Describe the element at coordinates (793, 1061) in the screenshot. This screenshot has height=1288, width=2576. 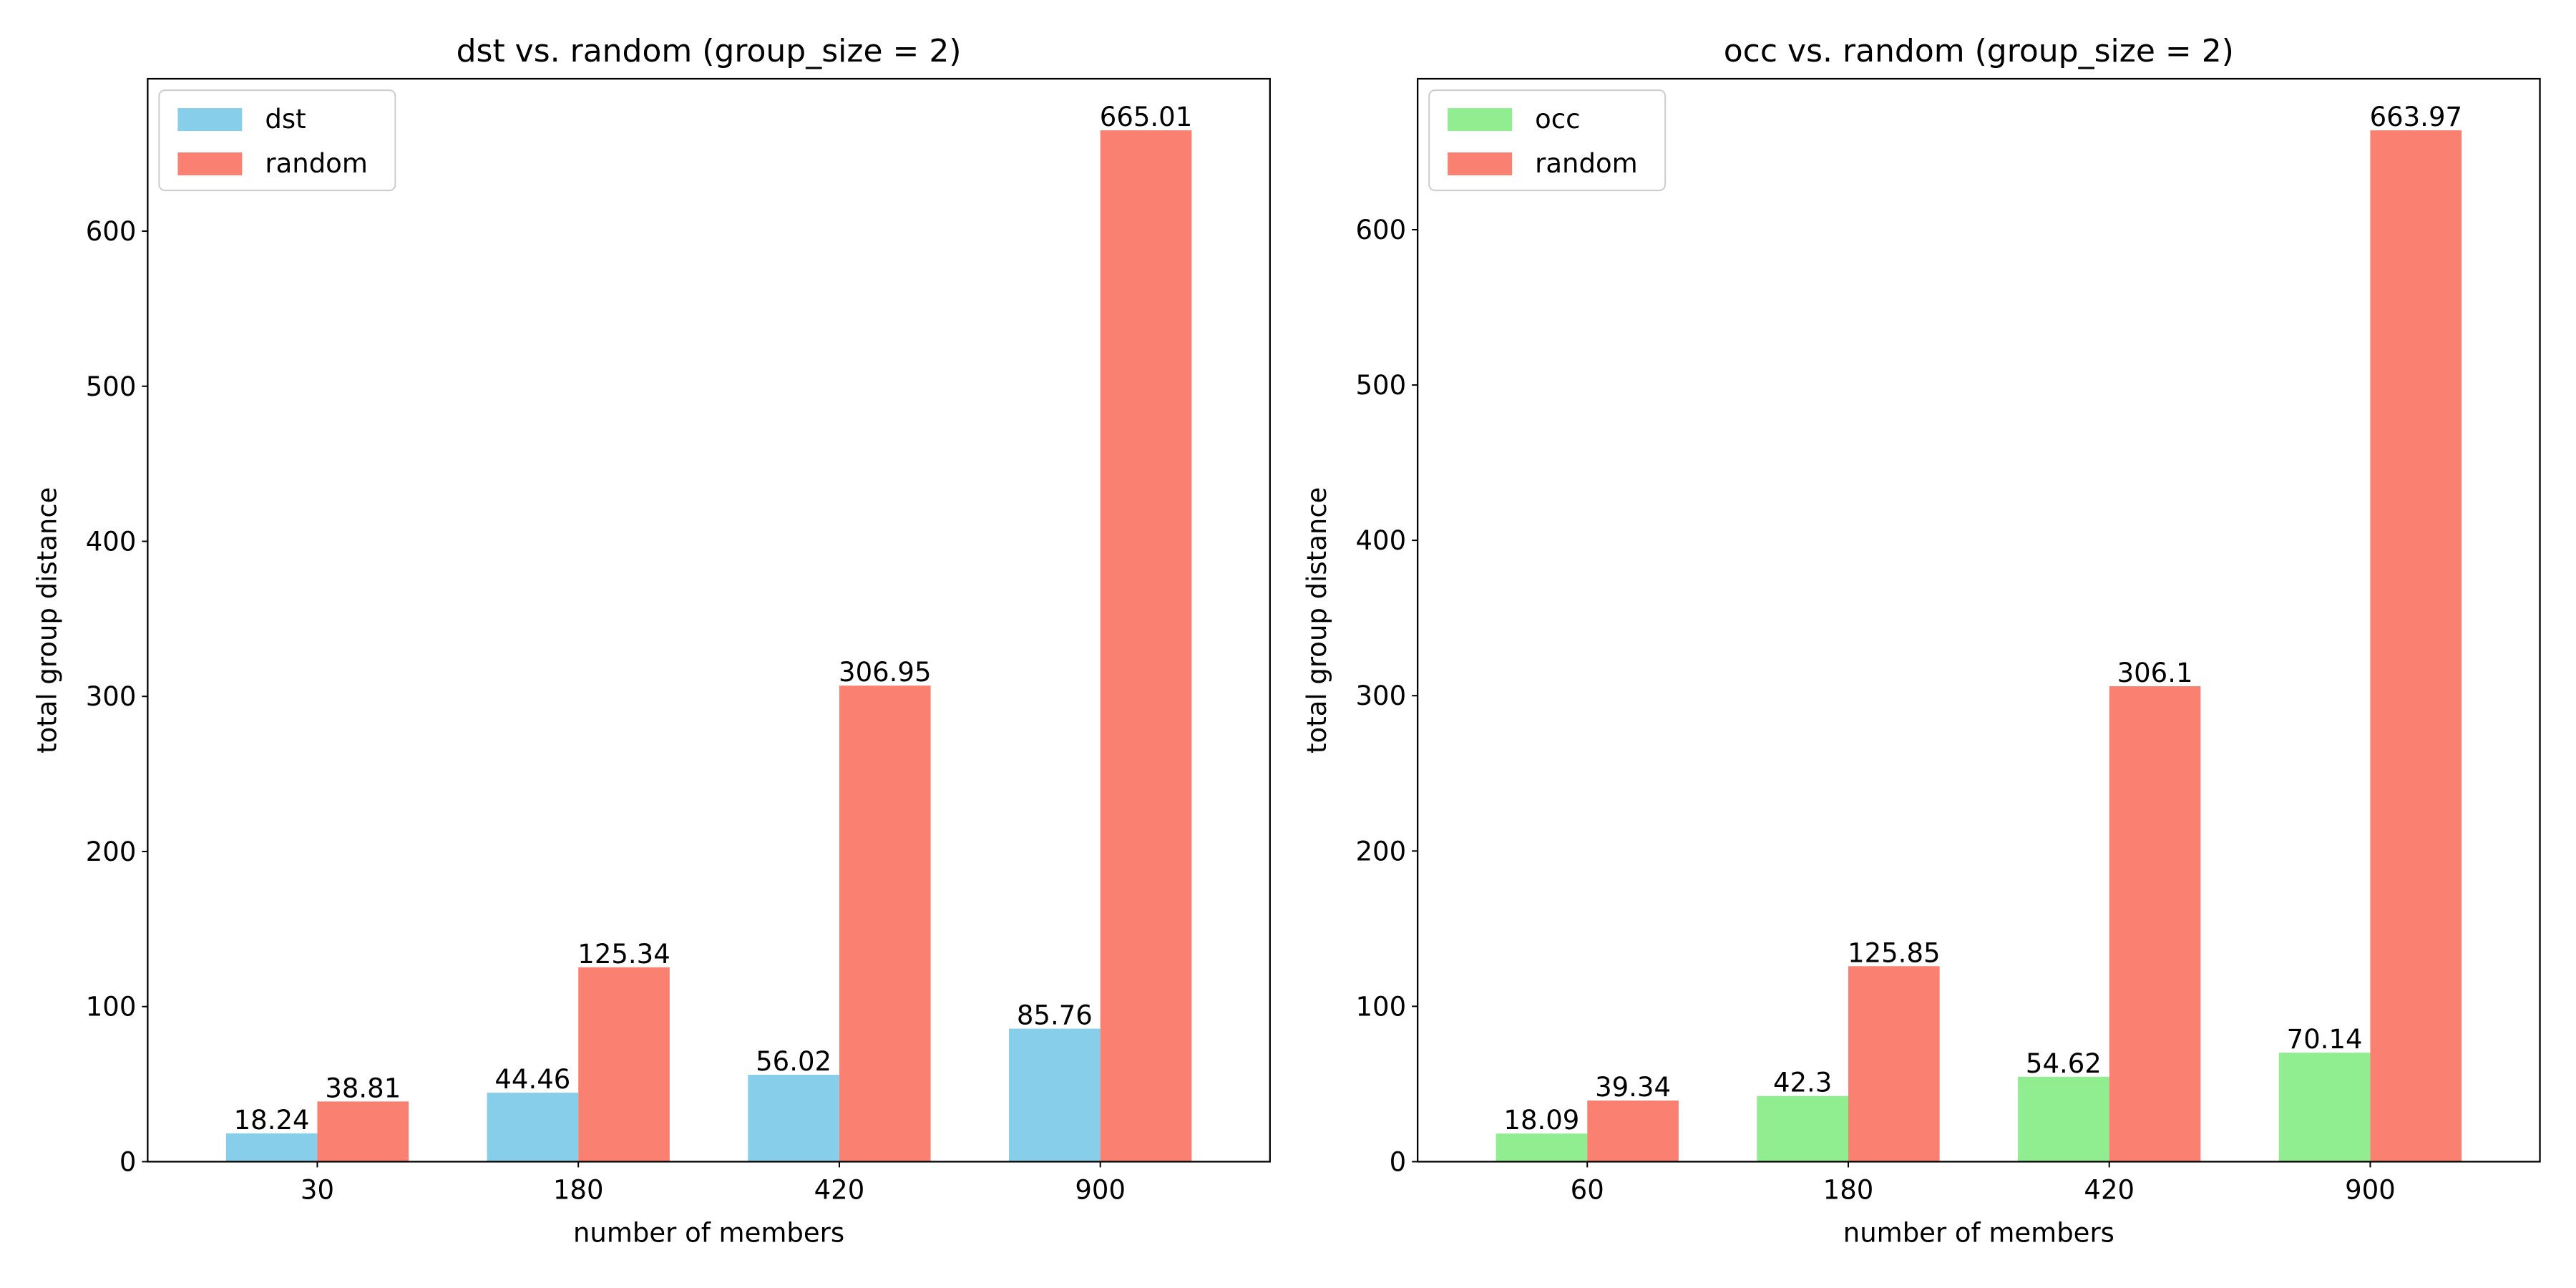
I see `data-label-dst: 56.02` at that location.